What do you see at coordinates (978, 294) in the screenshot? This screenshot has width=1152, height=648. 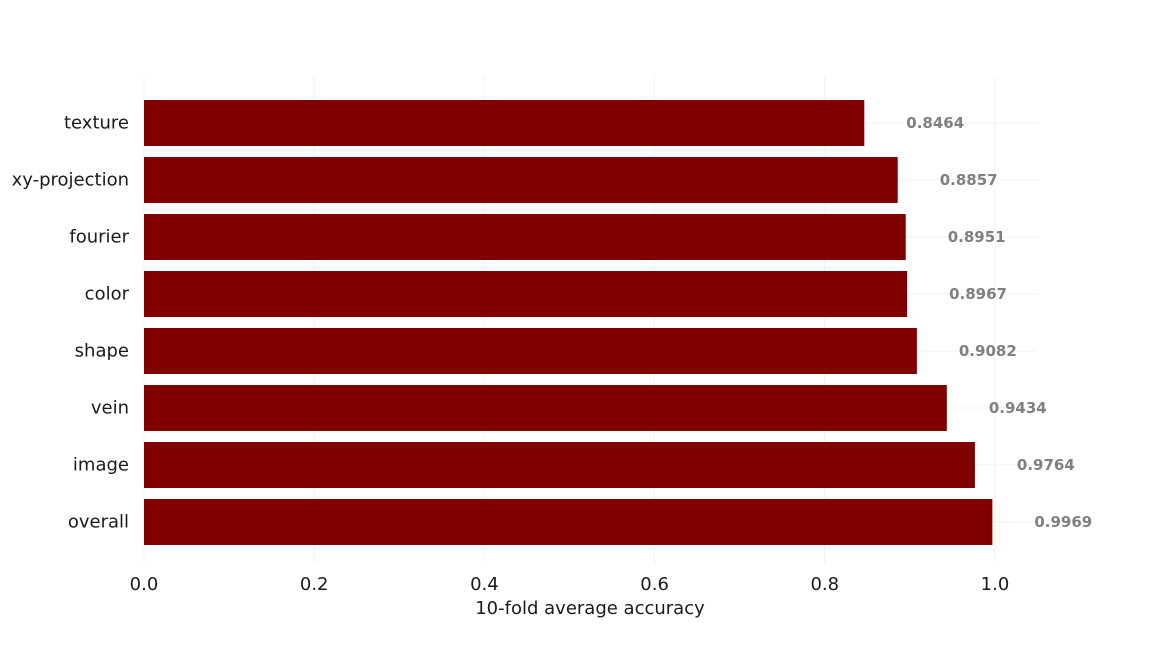 I see `value-label-color: 0.8967` at bounding box center [978, 294].